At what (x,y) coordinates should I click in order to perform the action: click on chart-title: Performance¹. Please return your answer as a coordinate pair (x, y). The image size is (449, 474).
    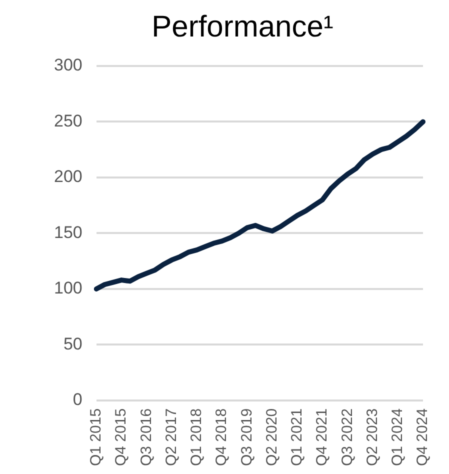
    Looking at the image, I should click on (243, 27).